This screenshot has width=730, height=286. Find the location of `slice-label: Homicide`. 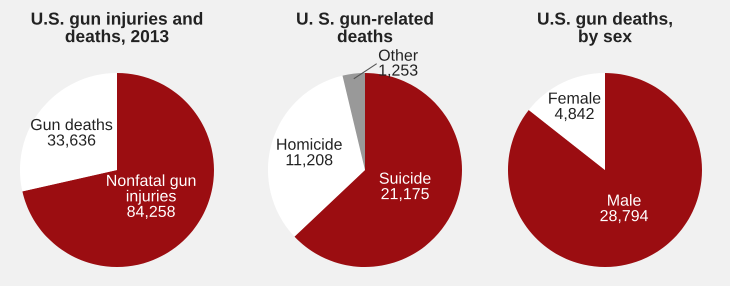

slice-label: Homicide is located at coordinates (309, 144).